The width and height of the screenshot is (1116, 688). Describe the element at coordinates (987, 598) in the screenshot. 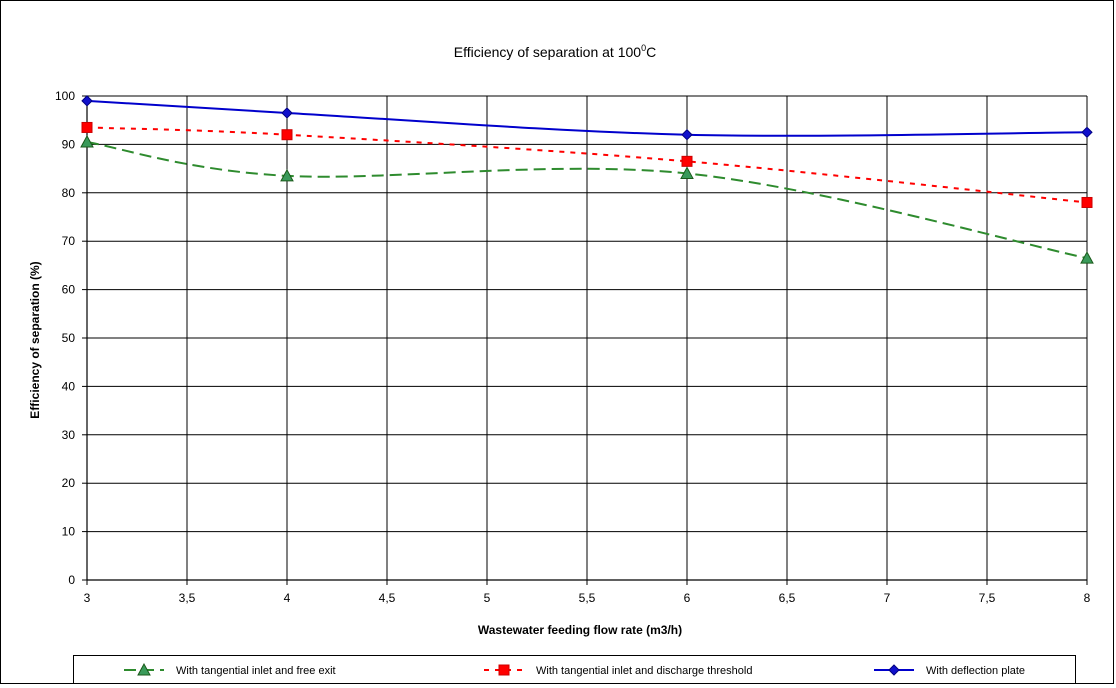

I see `x-tick-label: 7,5` at that location.